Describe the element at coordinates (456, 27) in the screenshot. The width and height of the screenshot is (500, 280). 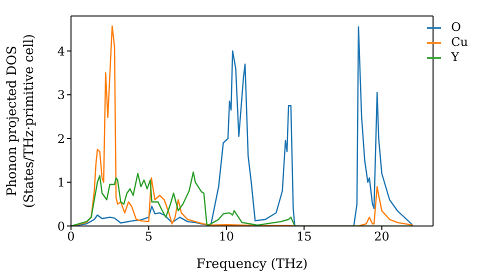
I see `legend-label: O` at that location.